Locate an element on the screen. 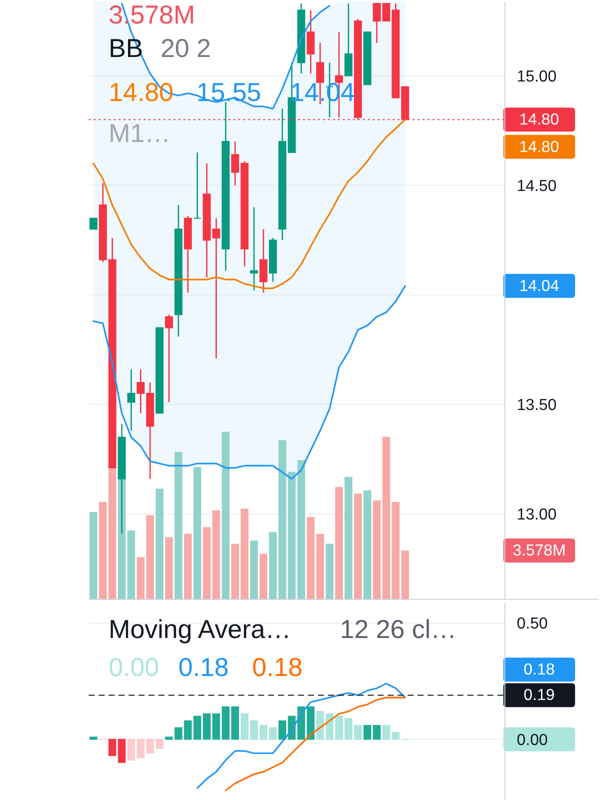 The image size is (600, 800). annotation: 20 2 is located at coordinates (185, 49).